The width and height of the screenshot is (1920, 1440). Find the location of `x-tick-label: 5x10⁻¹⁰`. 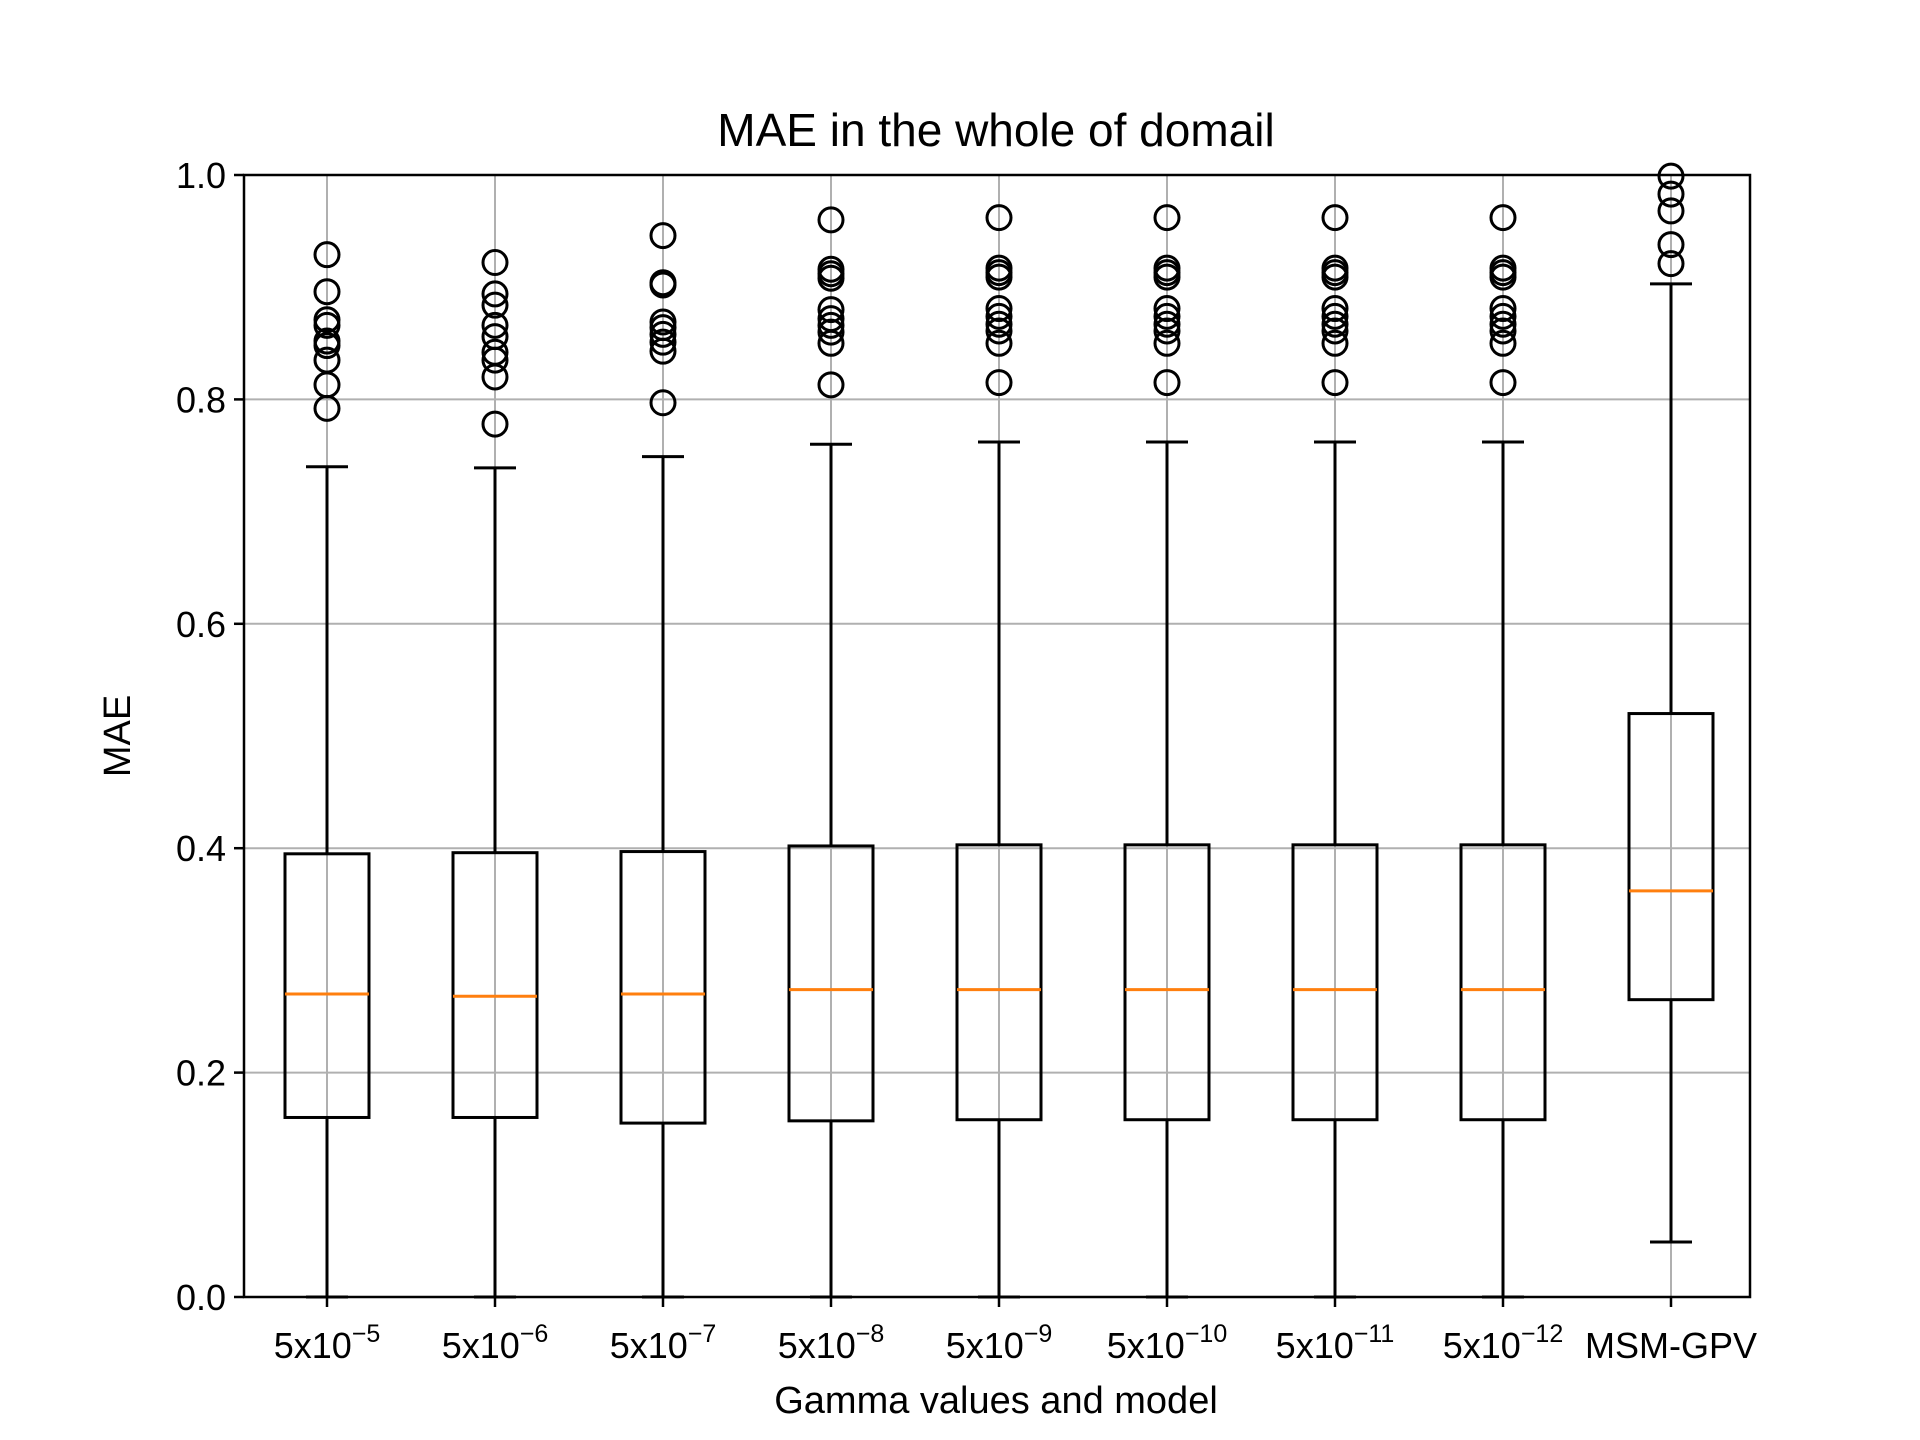

x-tick-label: 5x10⁻¹⁰ is located at coordinates (1167, 1343).